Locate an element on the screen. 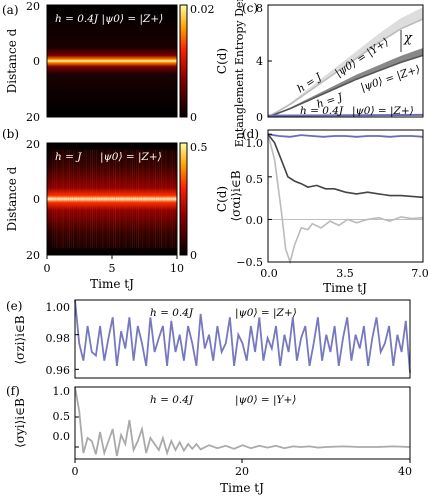 This screenshot has width=428, height=500. annotation-b-h: h = J is located at coordinates (68, 157).